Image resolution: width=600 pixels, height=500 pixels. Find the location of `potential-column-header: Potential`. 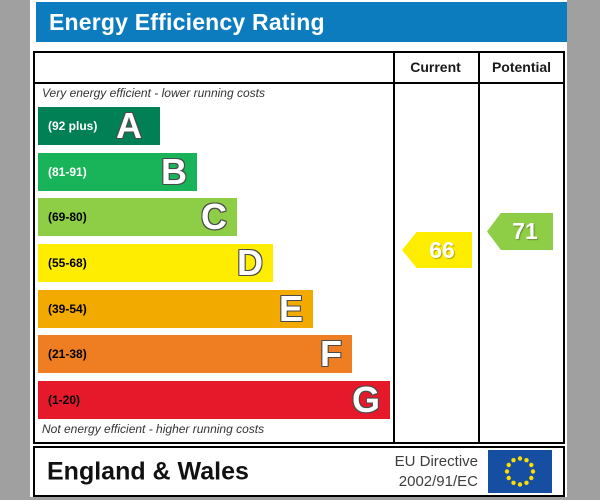

potential-column-header: Potential is located at coordinates (521, 67).